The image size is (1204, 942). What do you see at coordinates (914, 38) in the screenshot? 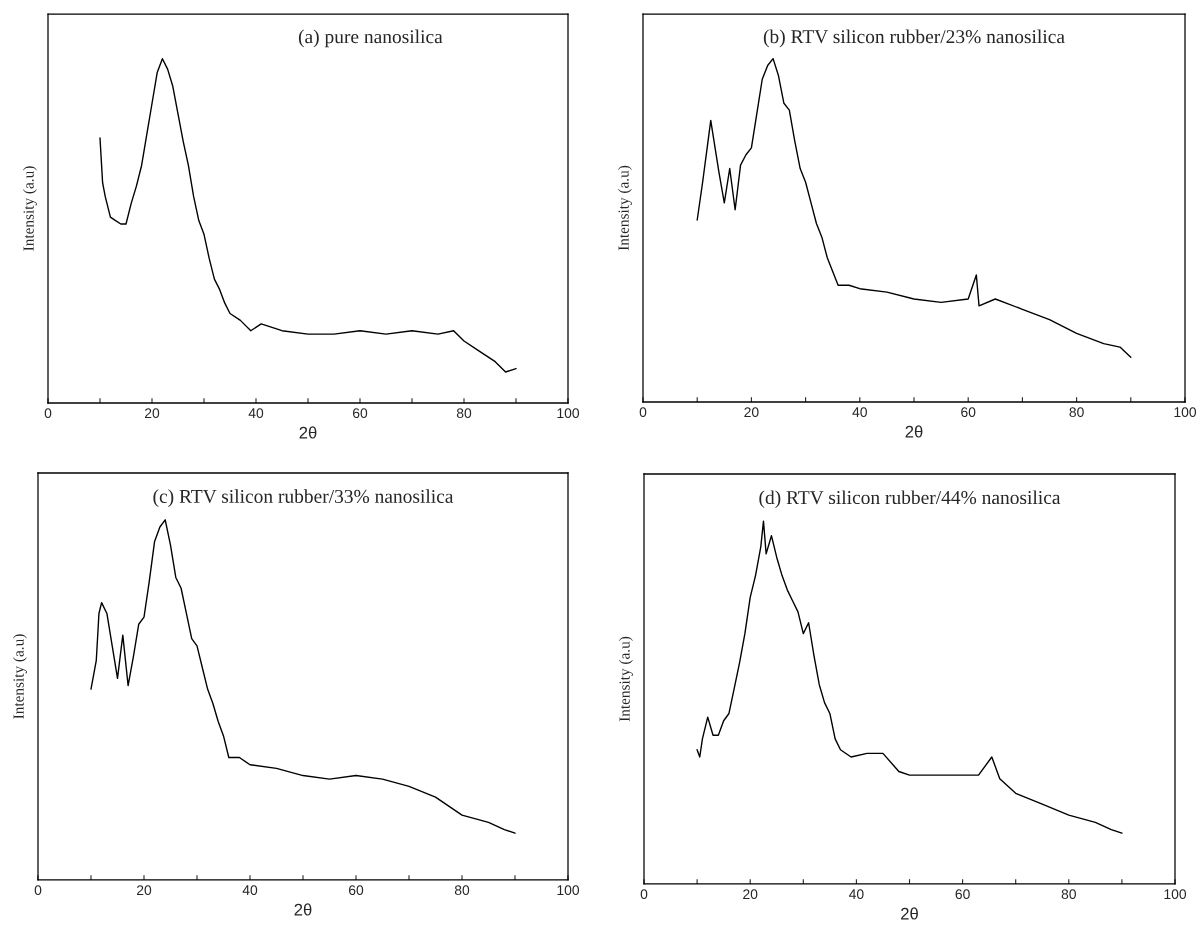
I see `chart-title: (b) RTV silicon rubber/23% nanosilica` at bounding box center [914, 38].